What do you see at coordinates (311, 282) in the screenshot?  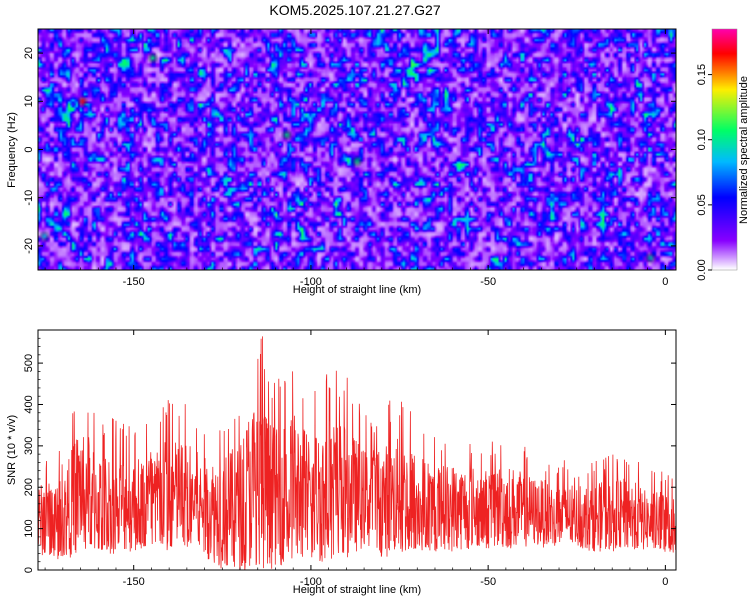 I see `heatmap-x-tick-label: -100` at bounding box center [311, 282].